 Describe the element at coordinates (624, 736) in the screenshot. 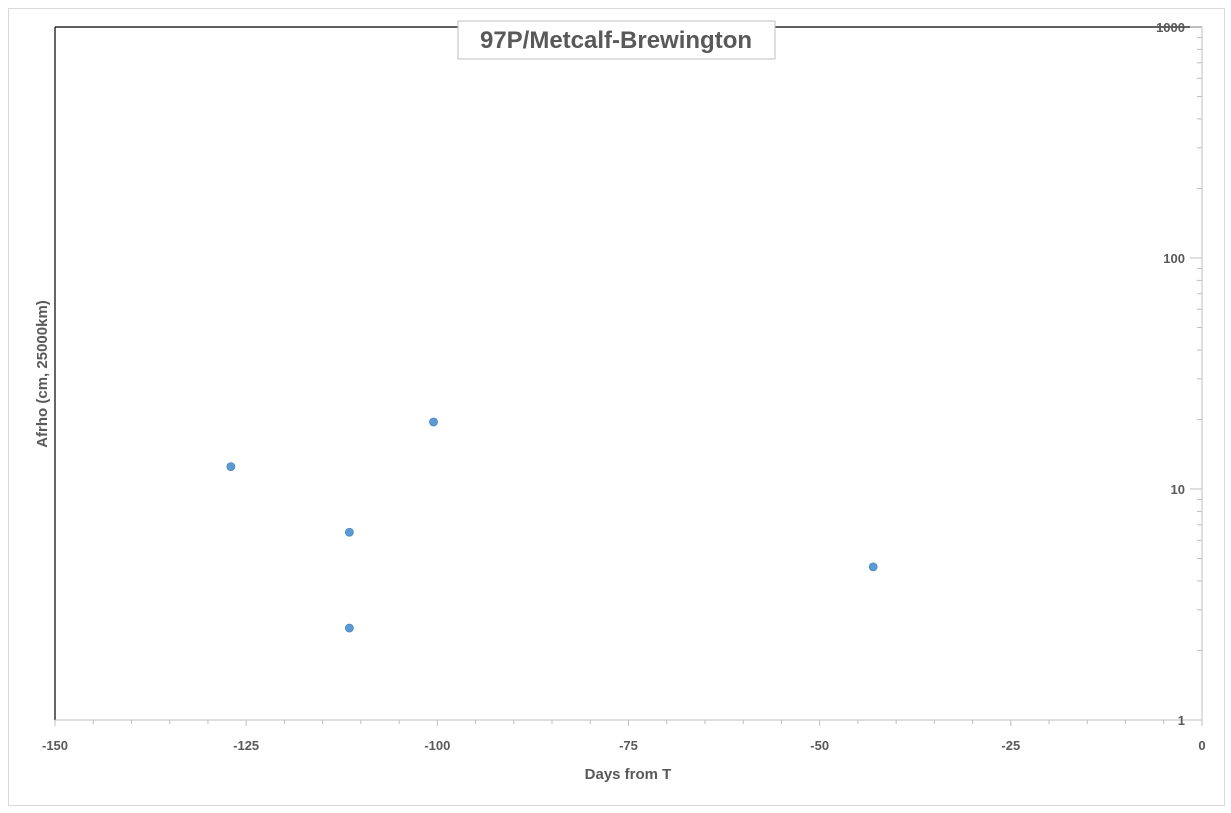

I see `x-axis-ticks: -150 -125 -100 -75 -50 -25 0` at that location.